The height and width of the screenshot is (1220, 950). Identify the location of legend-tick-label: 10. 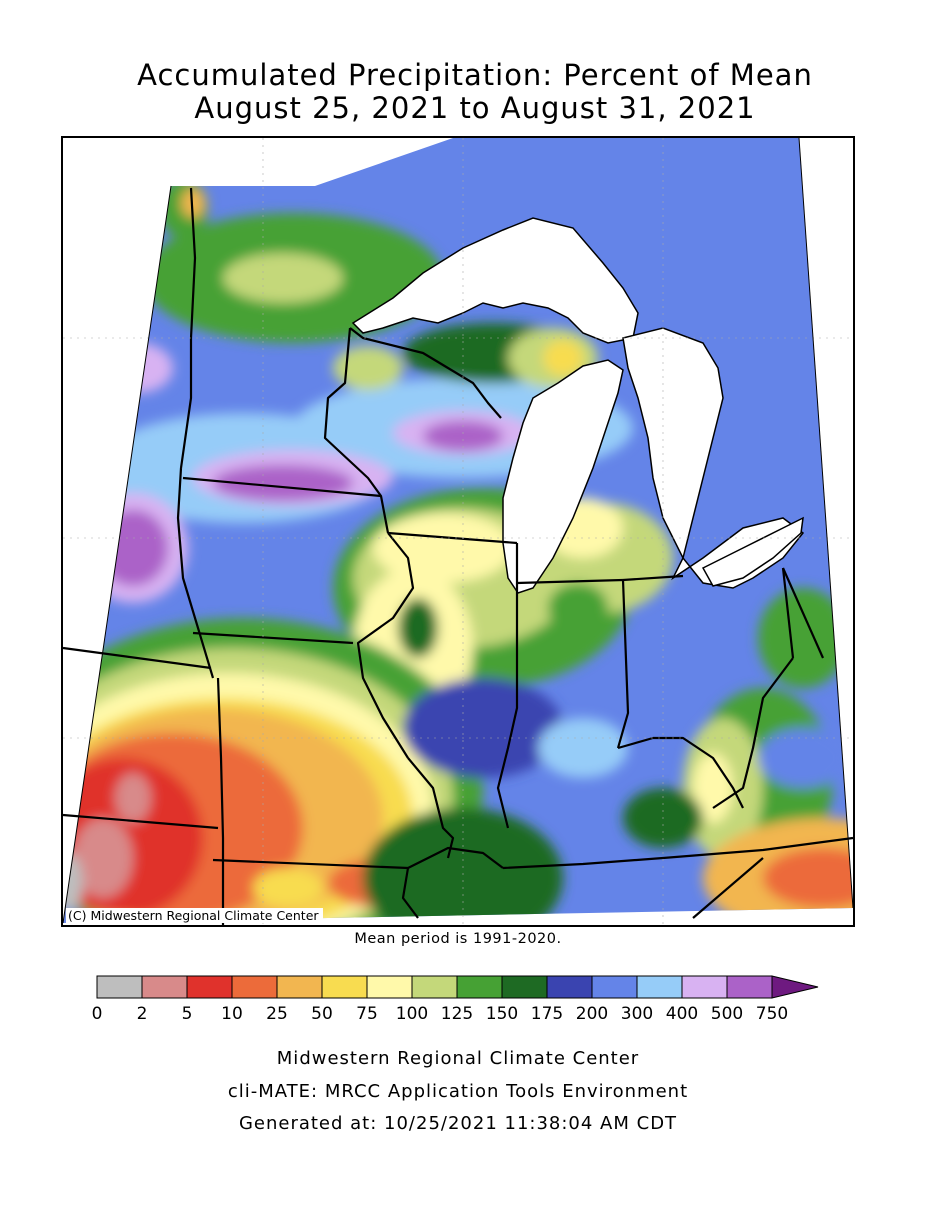
(232, 1014).